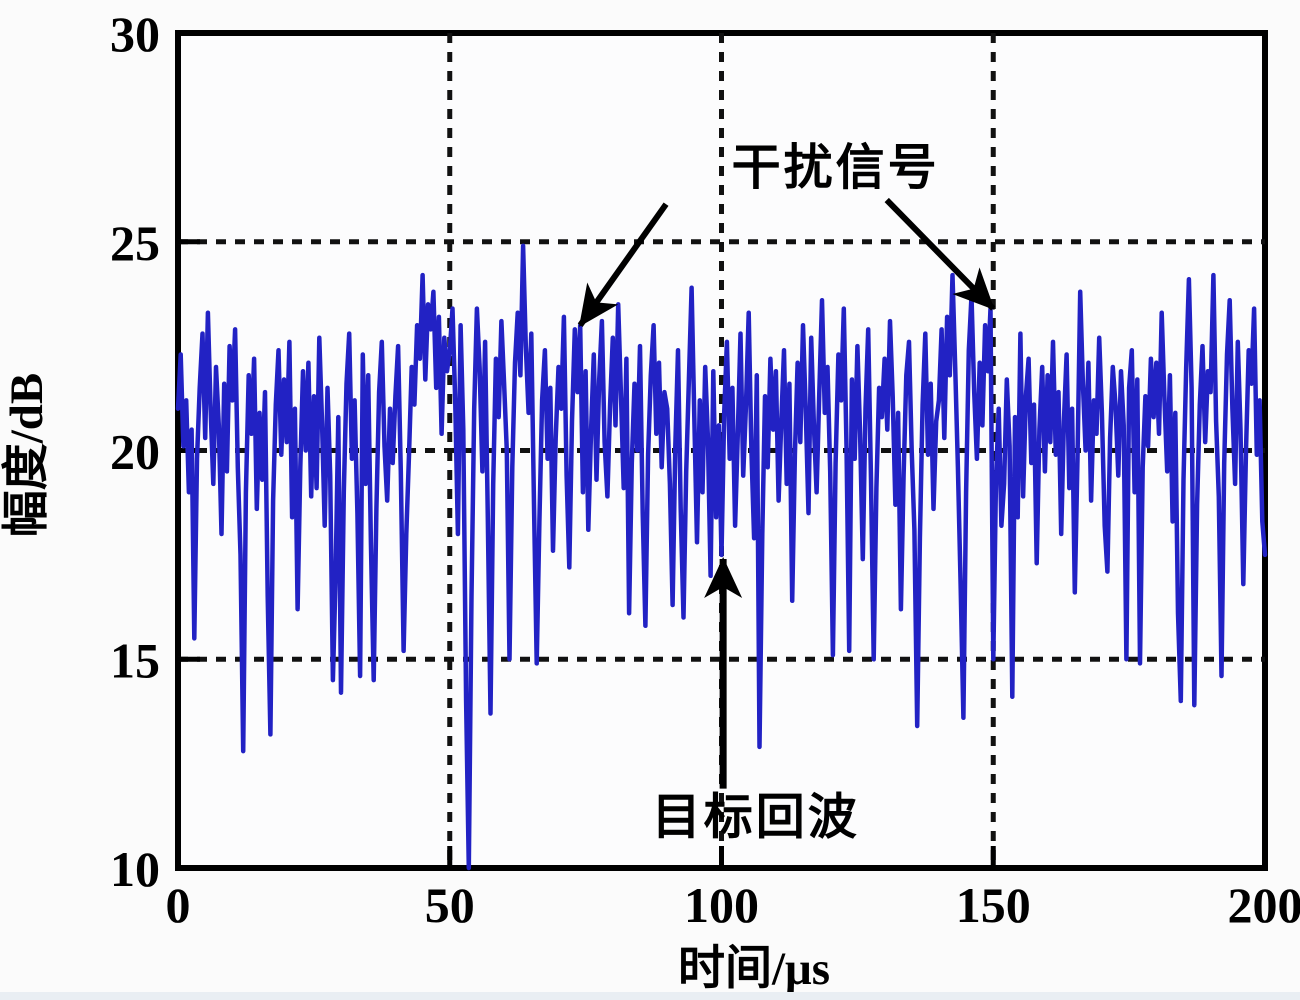 This screenshot has height=1000, width=1300. Describe the element at coordinates (450, 905) in the screenshot. I see `x-tick-label-50: 50` at that location.